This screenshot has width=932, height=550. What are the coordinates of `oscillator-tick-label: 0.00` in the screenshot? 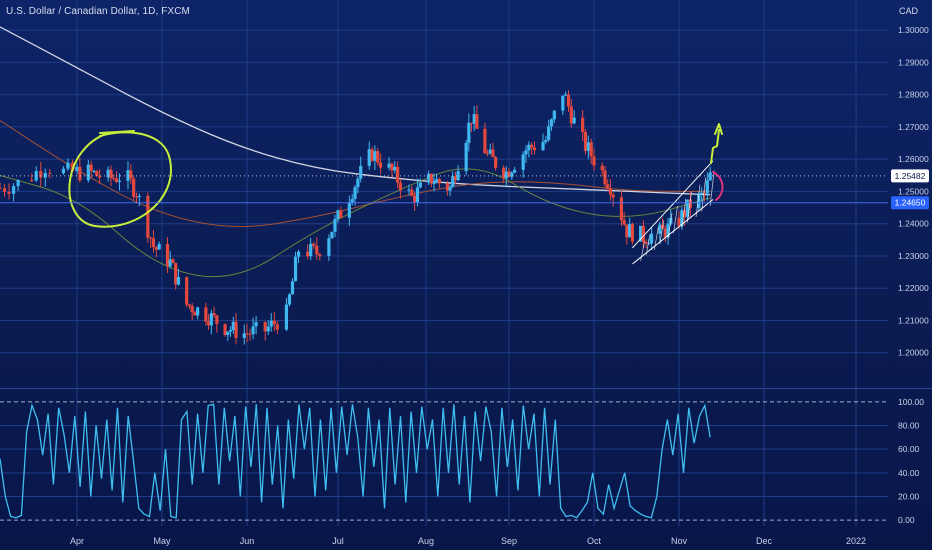 It's located at (906, 520).